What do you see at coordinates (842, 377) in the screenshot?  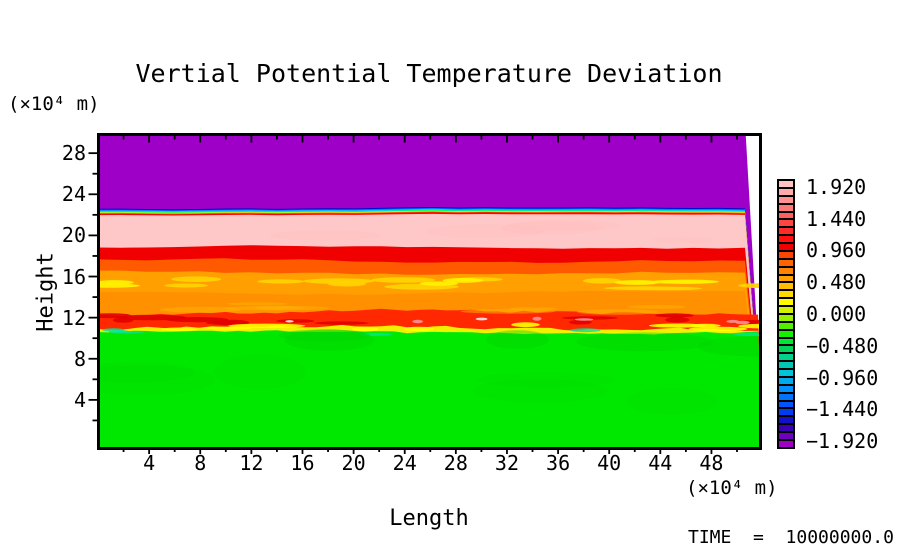 I see `colorbar-tick-label: −0.960` at bounding box center [842, 377].